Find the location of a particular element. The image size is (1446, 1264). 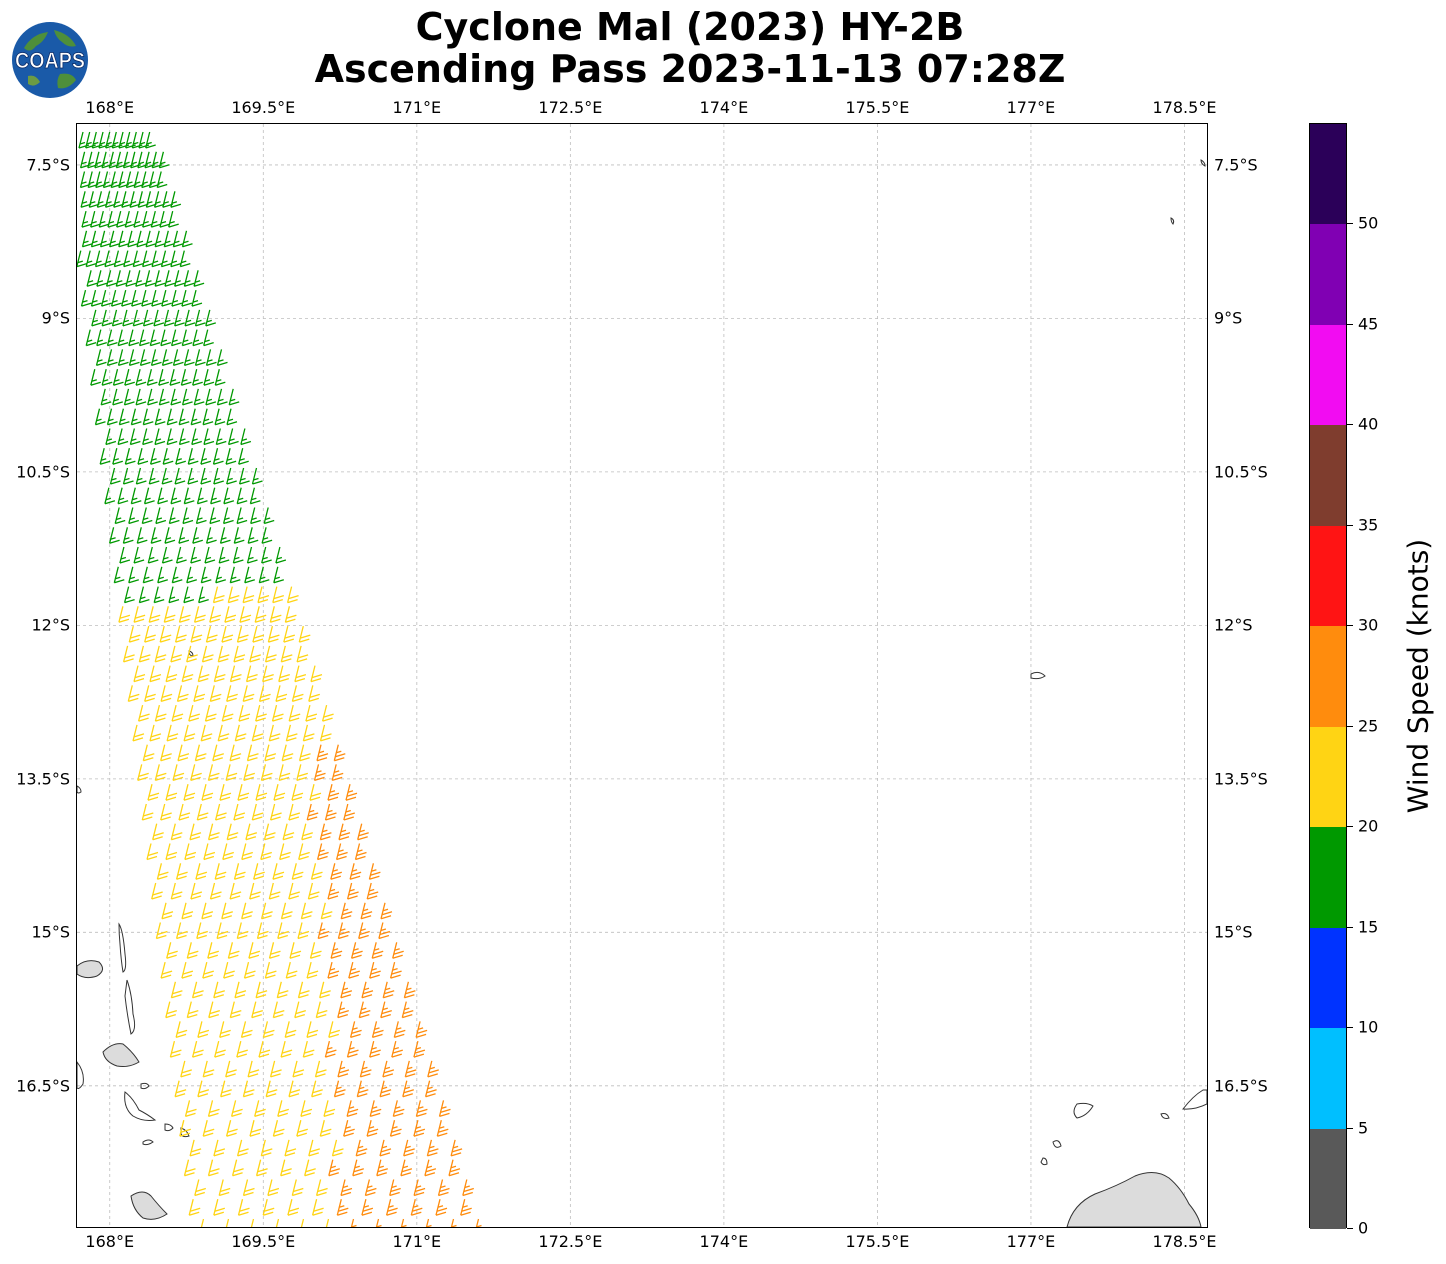

lon-tick-label-top: 169.5°E is located at coordinates (263, 107).